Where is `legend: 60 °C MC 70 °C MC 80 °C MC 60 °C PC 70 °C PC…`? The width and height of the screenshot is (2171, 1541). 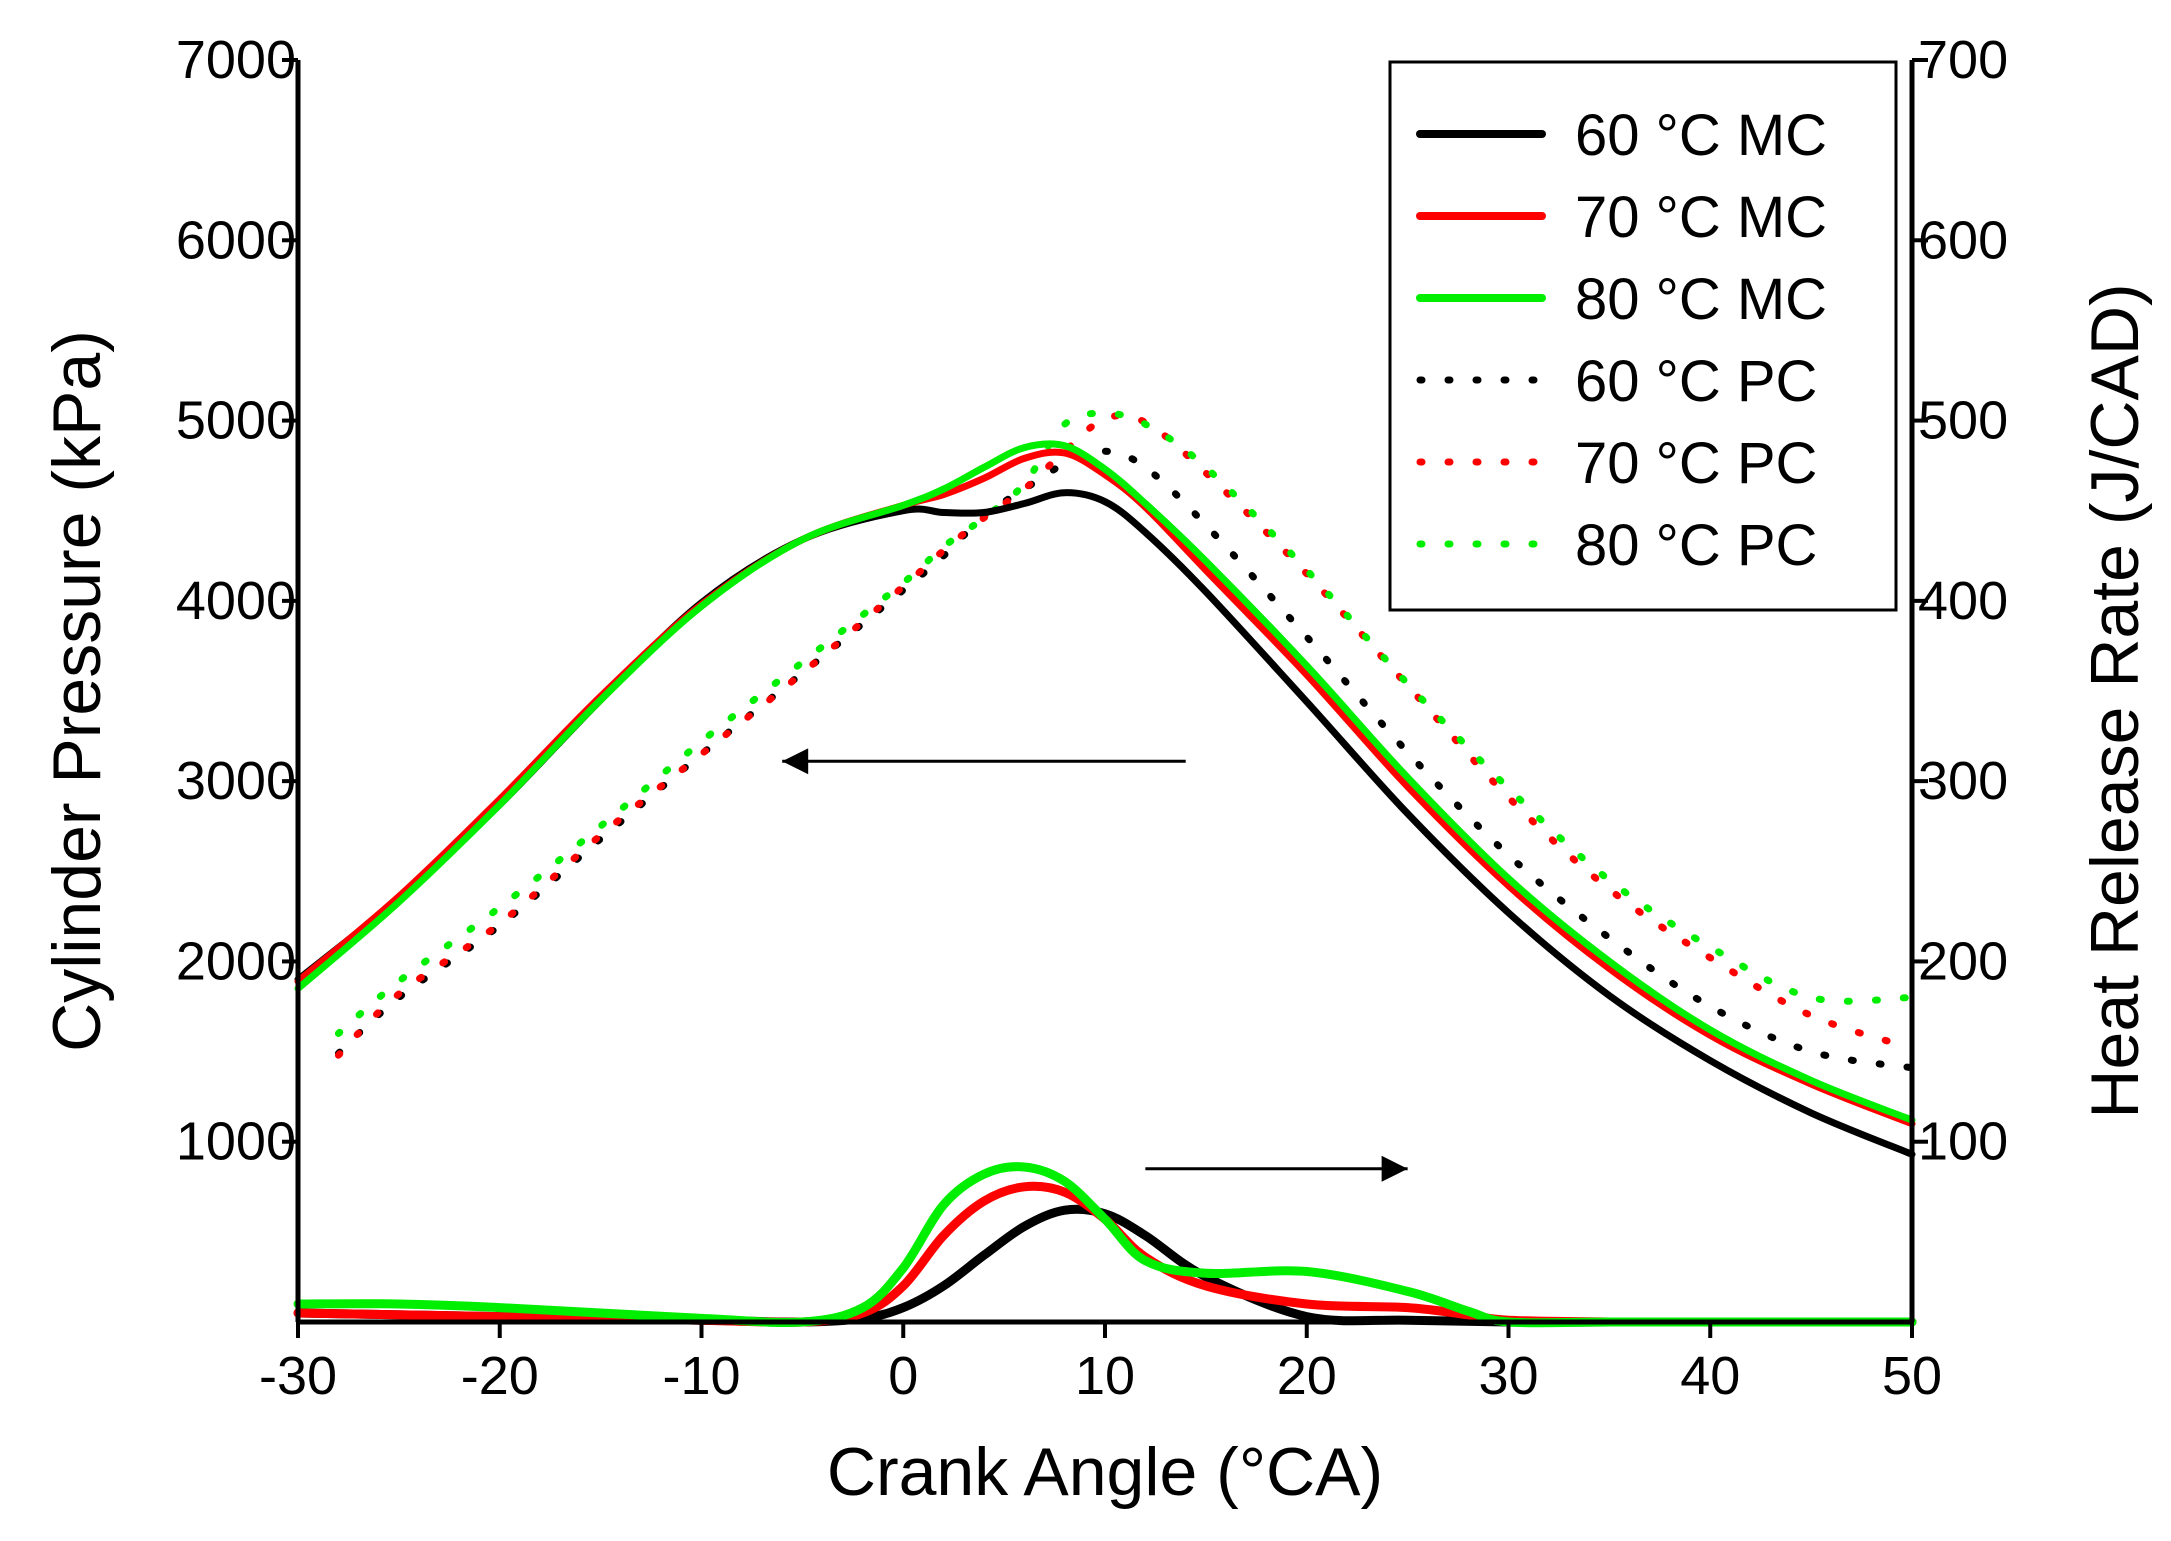 legend: 60 °C MC 70 °C MC 80 °C MC 60 °C PC 70 °C PC… is located at coordinates (1643, 336).